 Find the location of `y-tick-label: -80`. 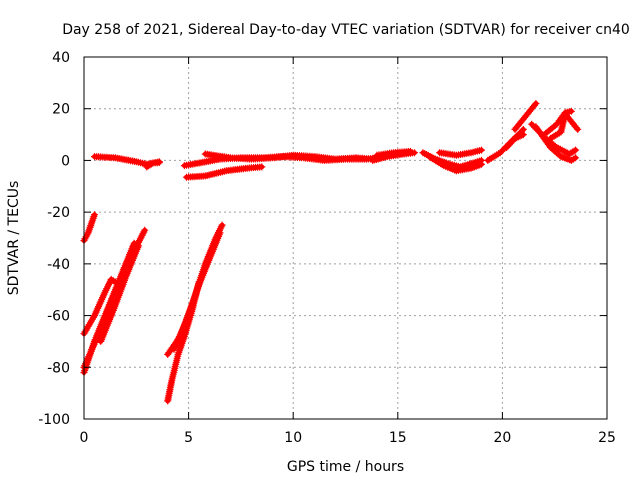

y-tick-label: -80 is located at coordinates (58, 368).